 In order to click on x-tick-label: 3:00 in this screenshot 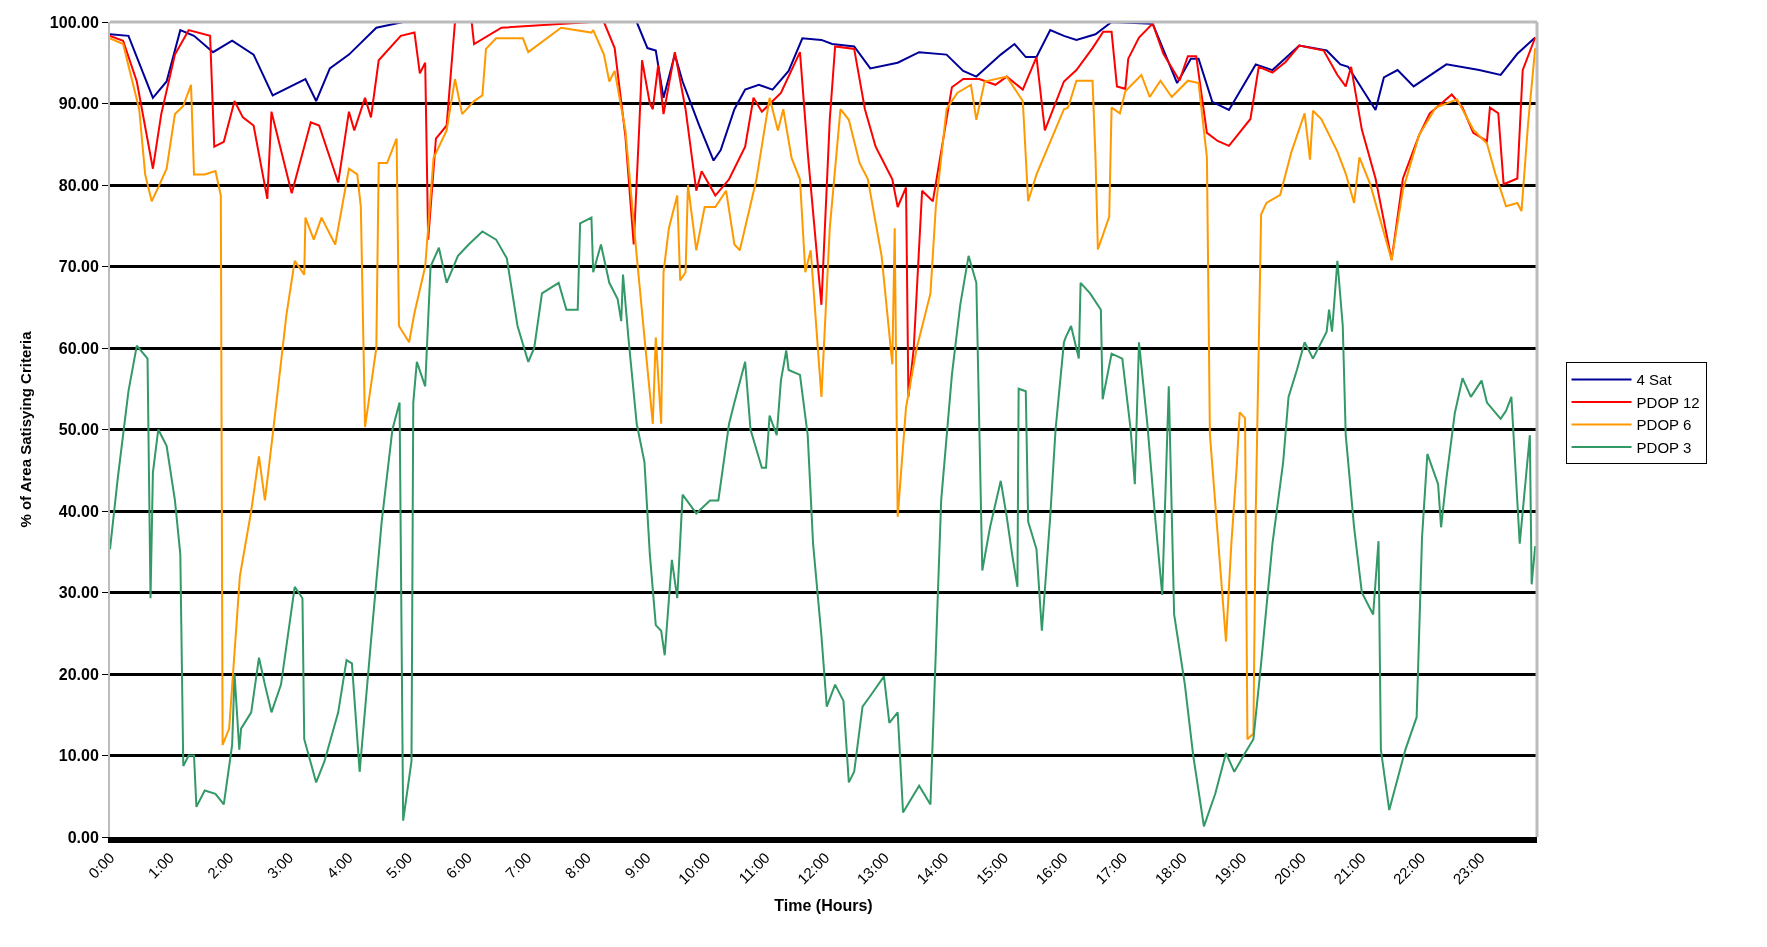, I will do `click(280, 865)`.